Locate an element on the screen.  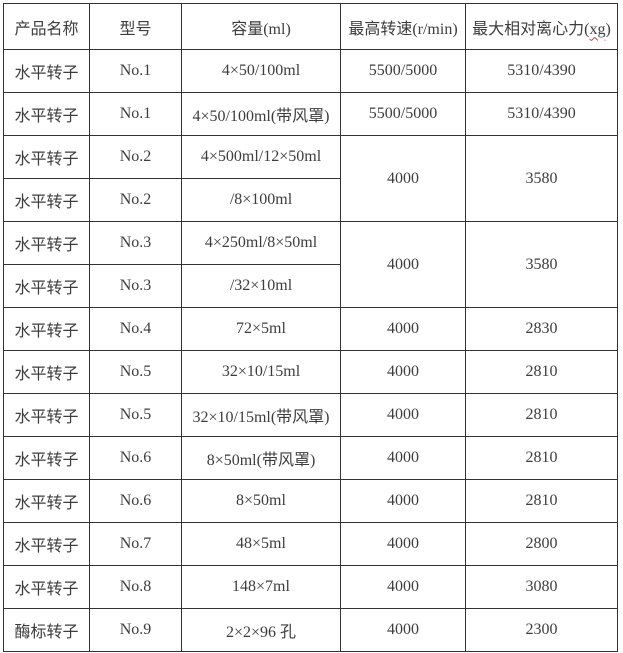
table-cell: 2800 is located at coordinates (541, 544).